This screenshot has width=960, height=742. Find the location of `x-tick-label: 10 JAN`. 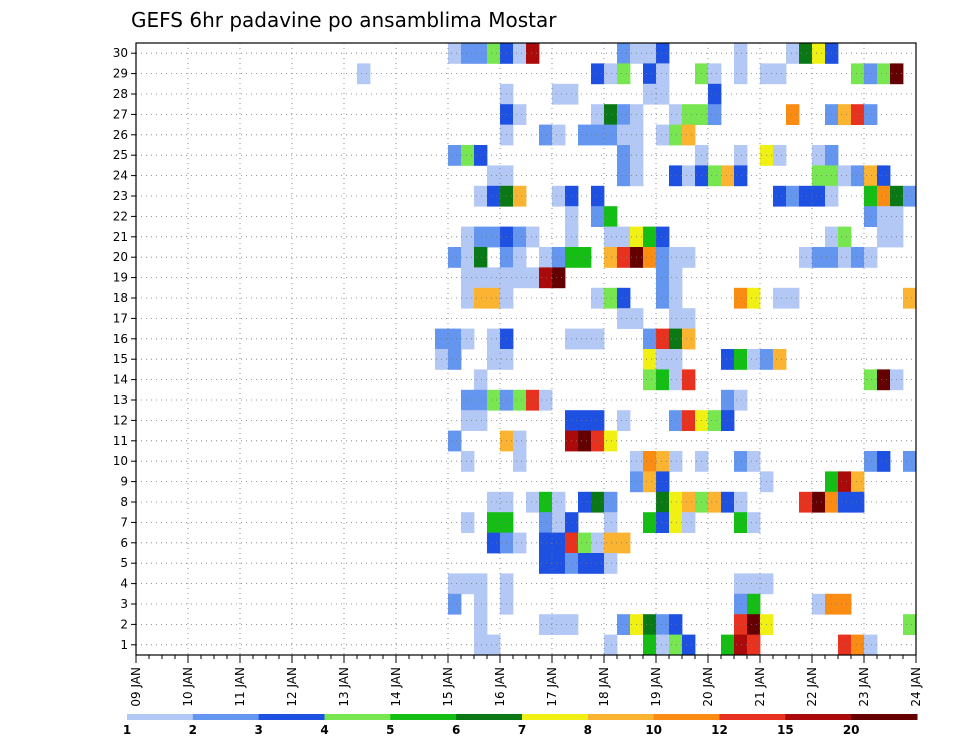

x-tick-label: 10 JAN is located at coordinates (188, 687).